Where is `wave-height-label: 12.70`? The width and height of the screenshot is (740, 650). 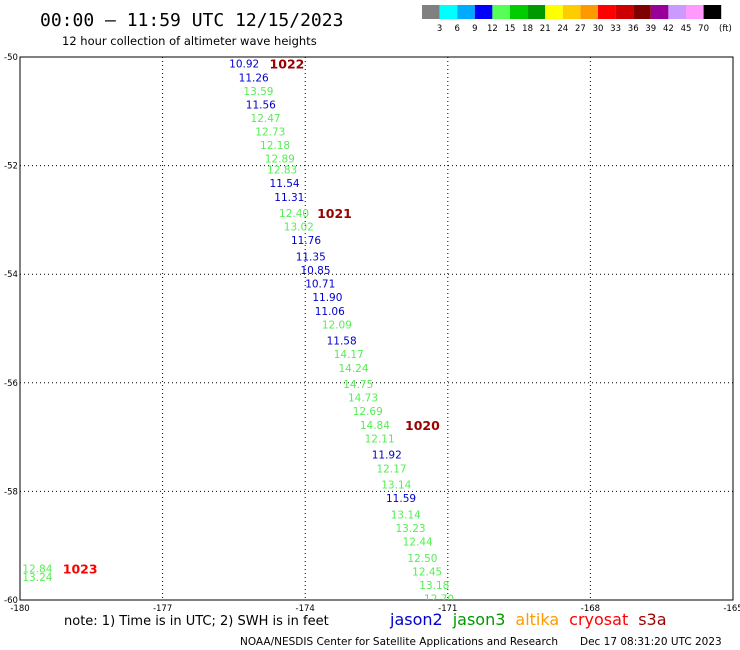 wave-height-label: 12.70 is located at coordinates (439, 600).